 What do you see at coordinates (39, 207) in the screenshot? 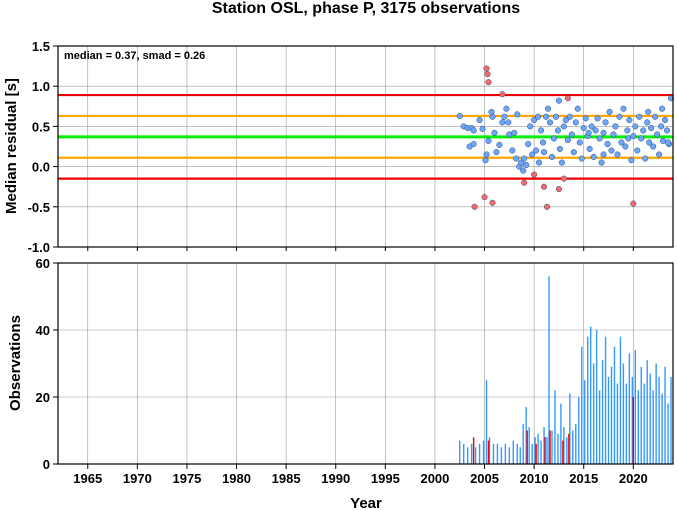
I see `residual-y-tick-label: -0.5` at bounding box center [39, 207].